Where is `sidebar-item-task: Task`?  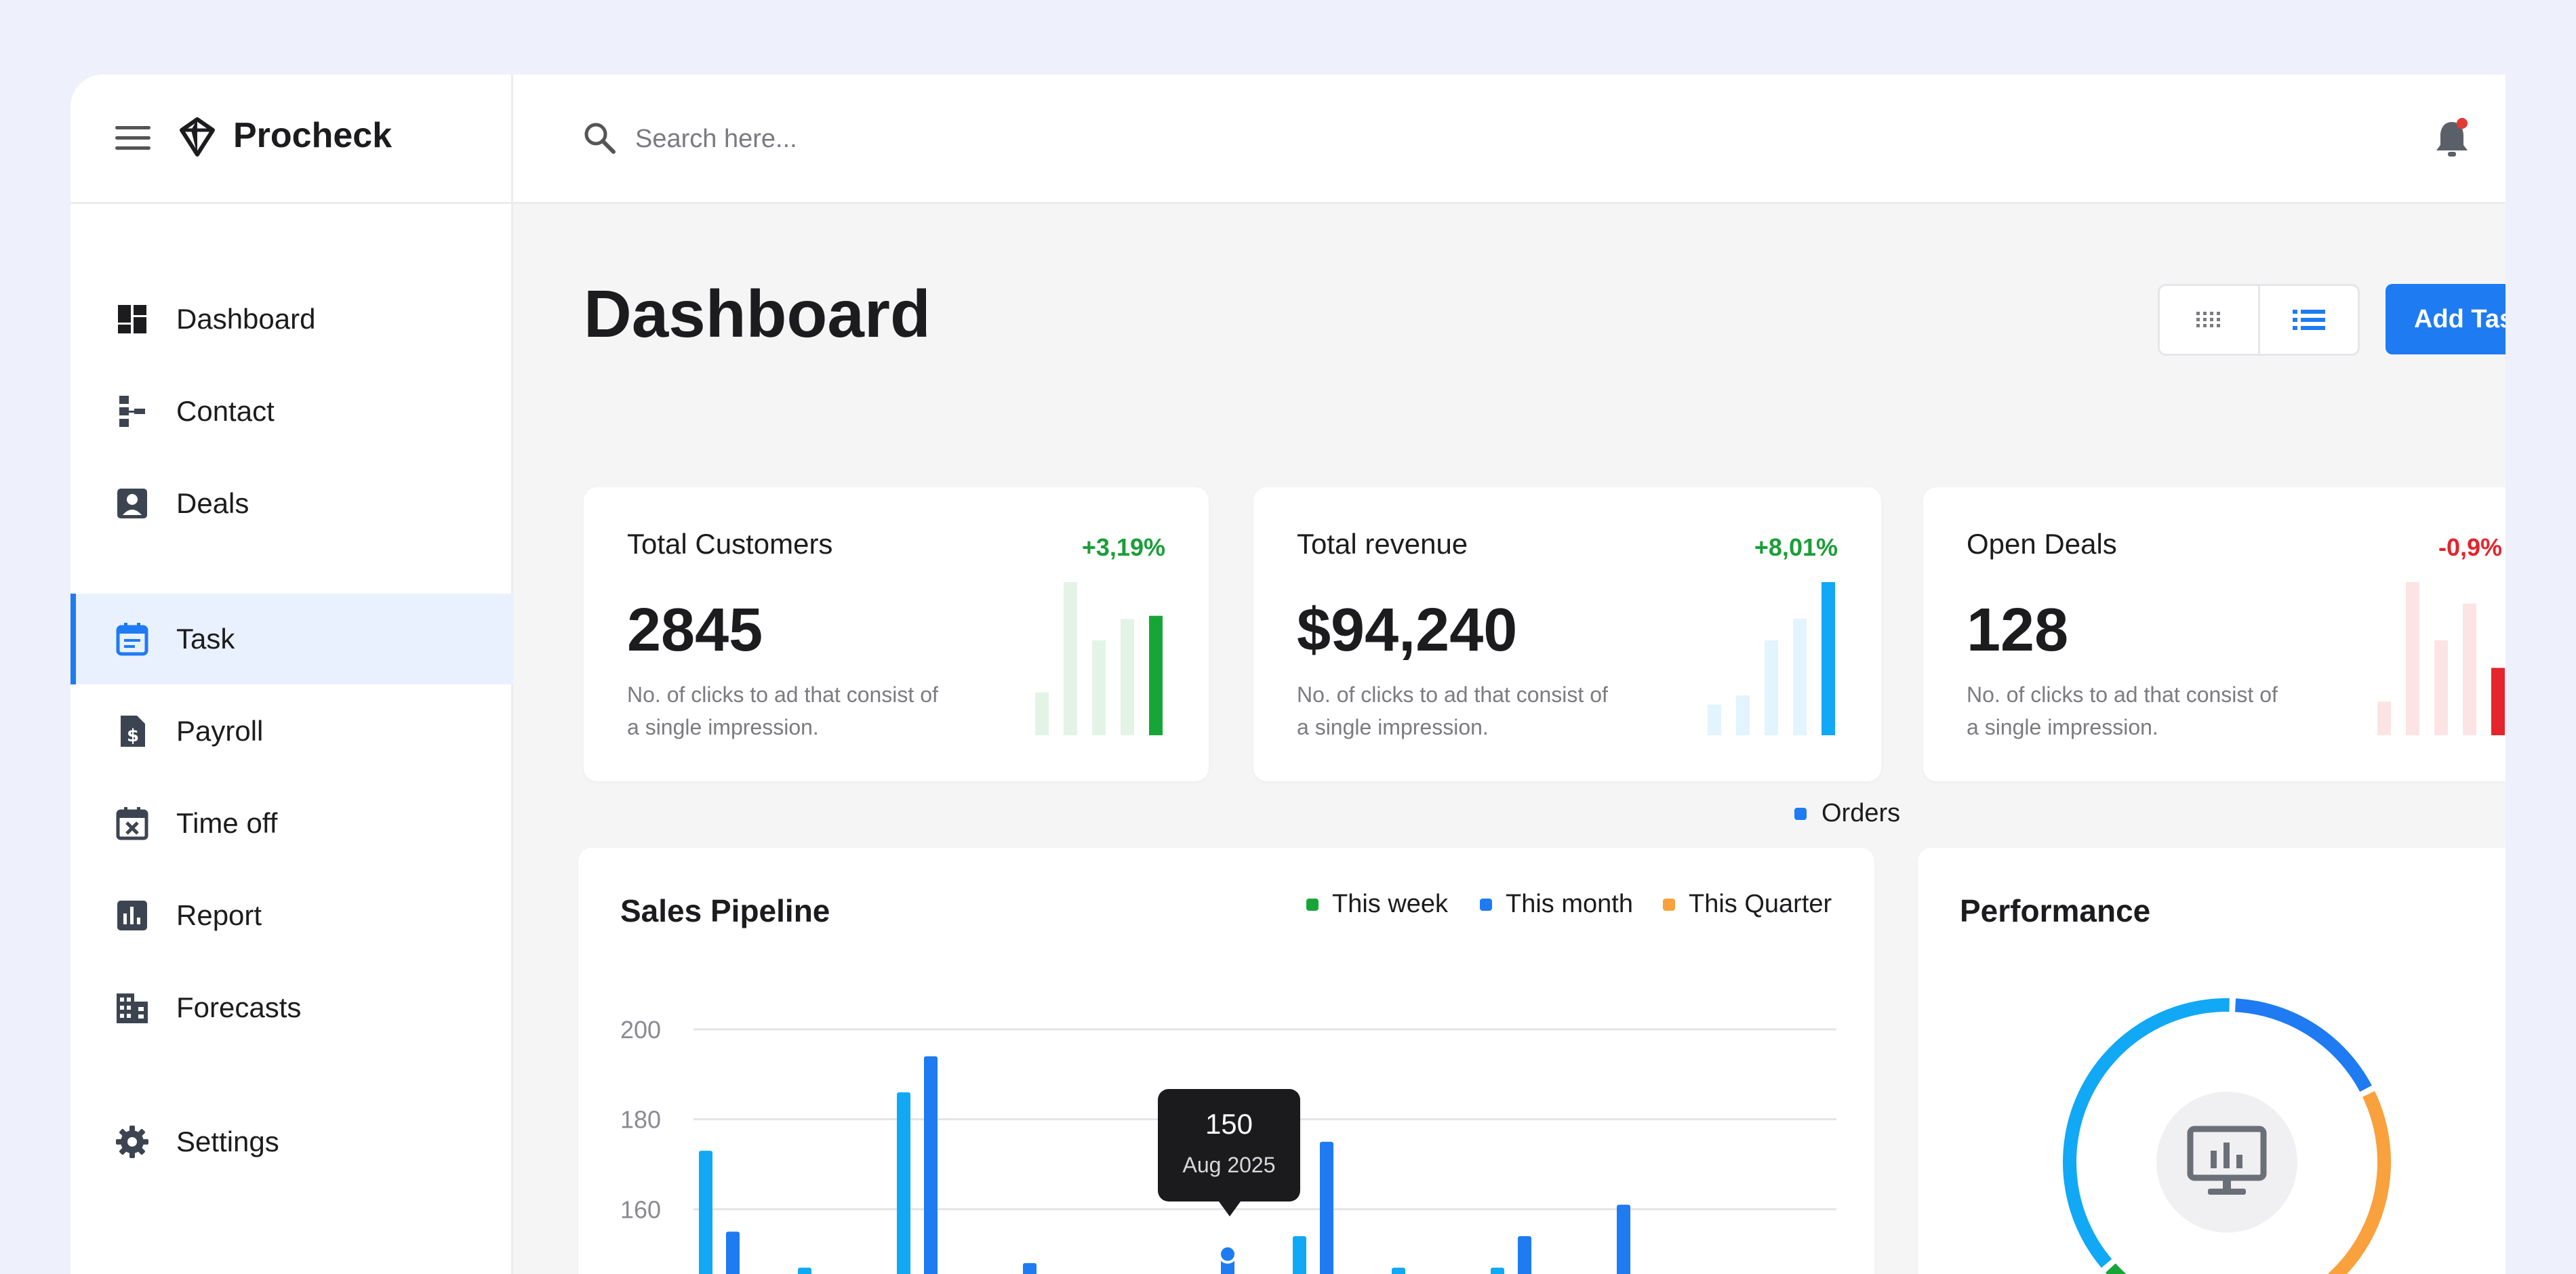
sidebar-item-task: Task is located at coordinates (294, 639).